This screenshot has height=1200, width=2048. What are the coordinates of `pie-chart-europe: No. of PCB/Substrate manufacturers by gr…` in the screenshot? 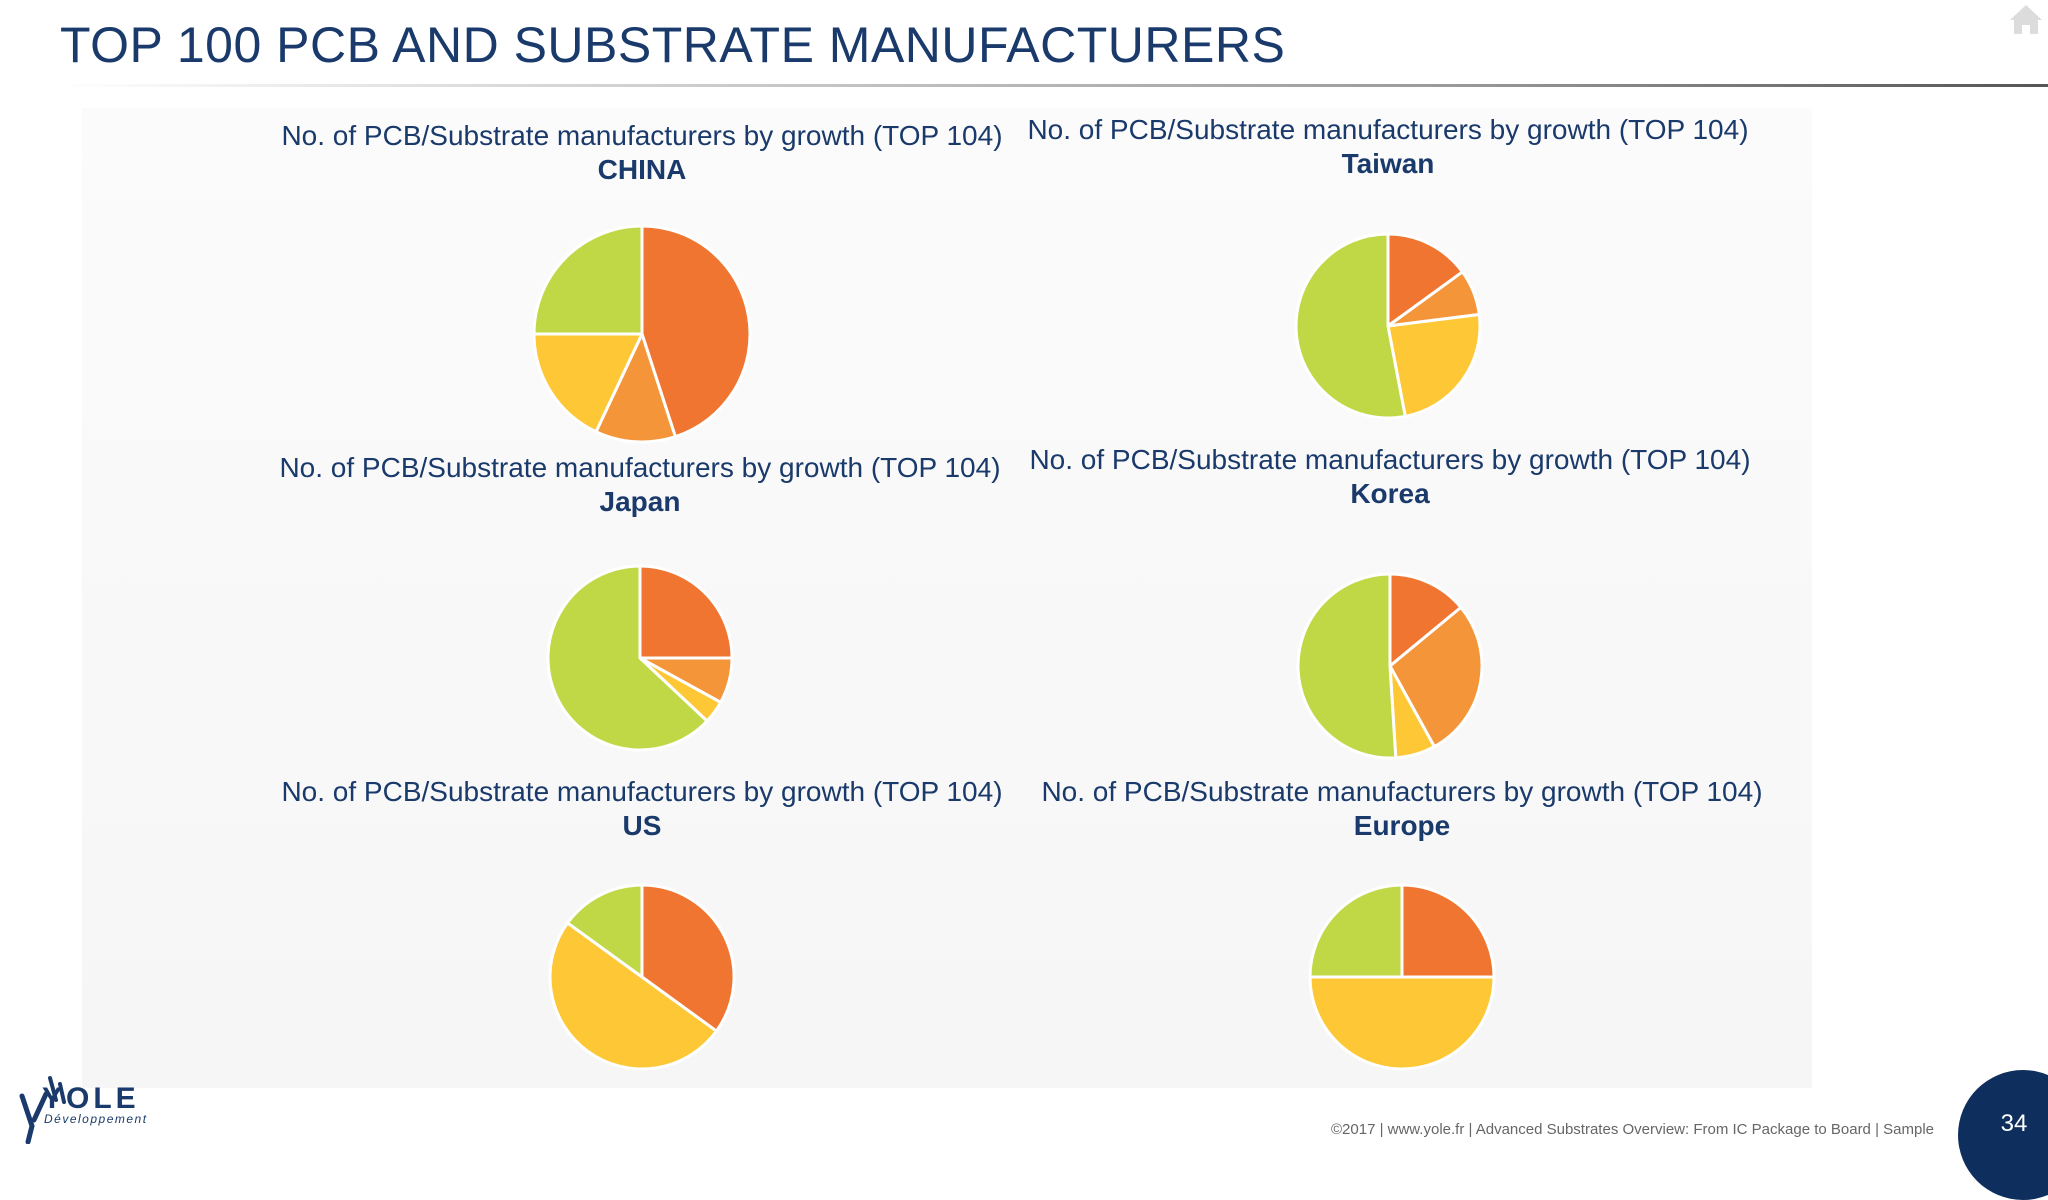 It's located at (1402, 941).